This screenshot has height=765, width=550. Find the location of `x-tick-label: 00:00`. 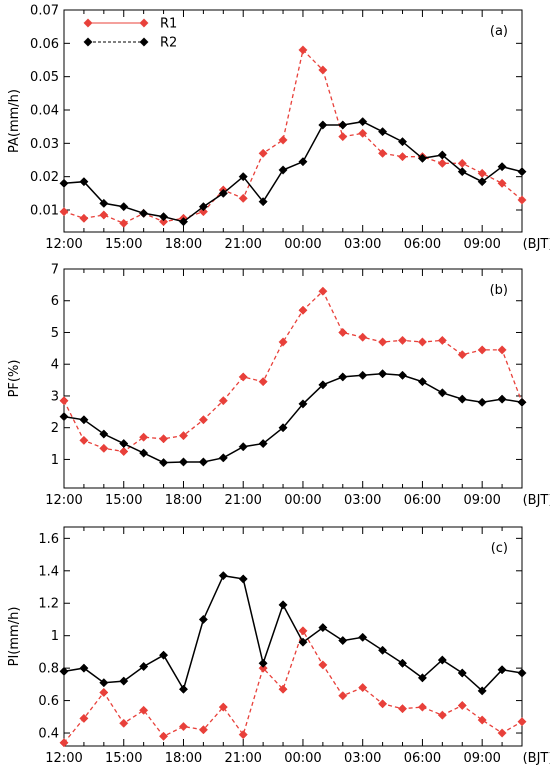

x-tick-label: 00:00 is located at coordinates (302, 244).